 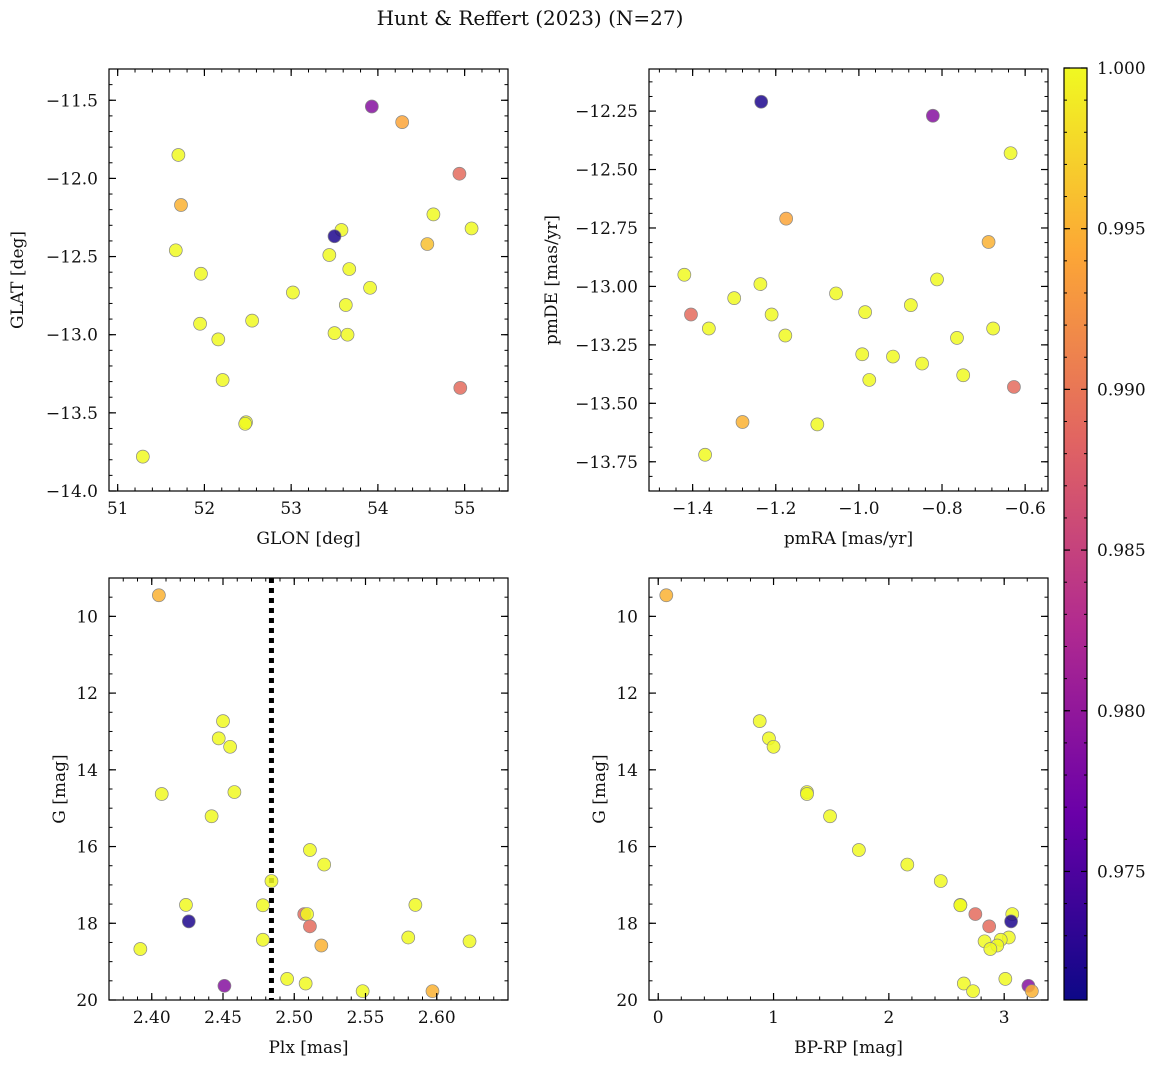 I want to click on x-tick-label: −1.0, so click(x=858, y=509).